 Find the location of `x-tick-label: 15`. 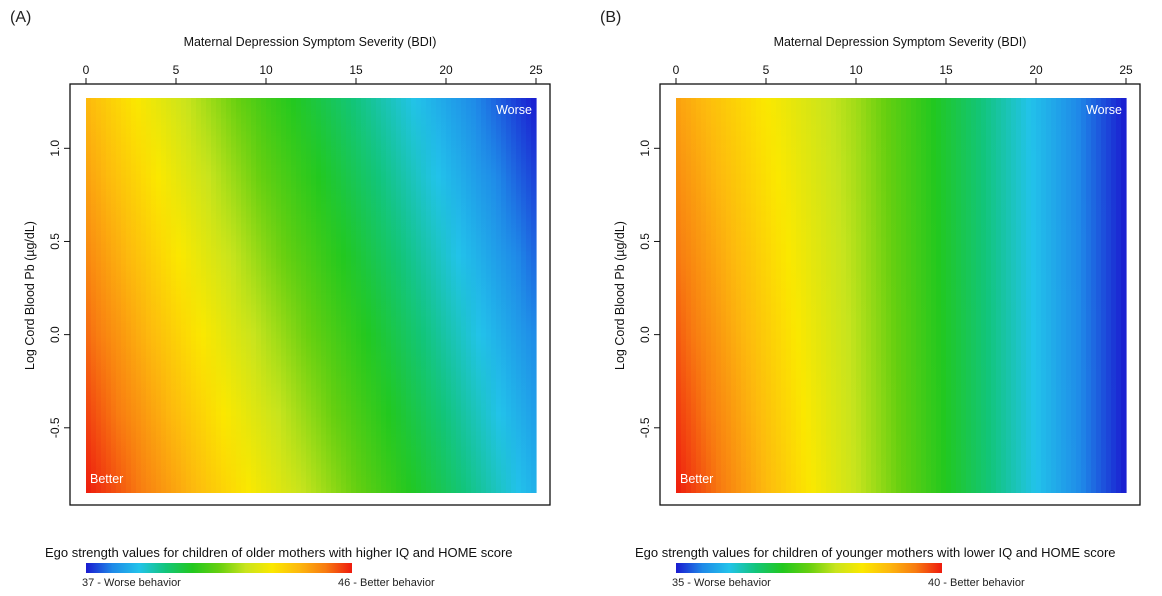

x-tick-label: 15 is located at coordinates (946, 70).